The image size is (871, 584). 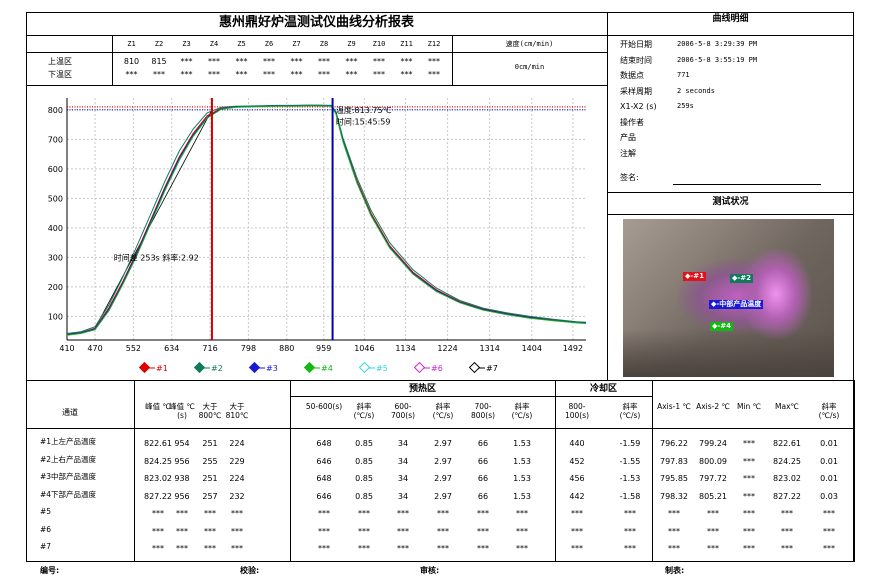 What do you see at coordinates (636, 44) in the screenshot?
I see `detail-label: 开始日期` at bounding box center [636, 44].